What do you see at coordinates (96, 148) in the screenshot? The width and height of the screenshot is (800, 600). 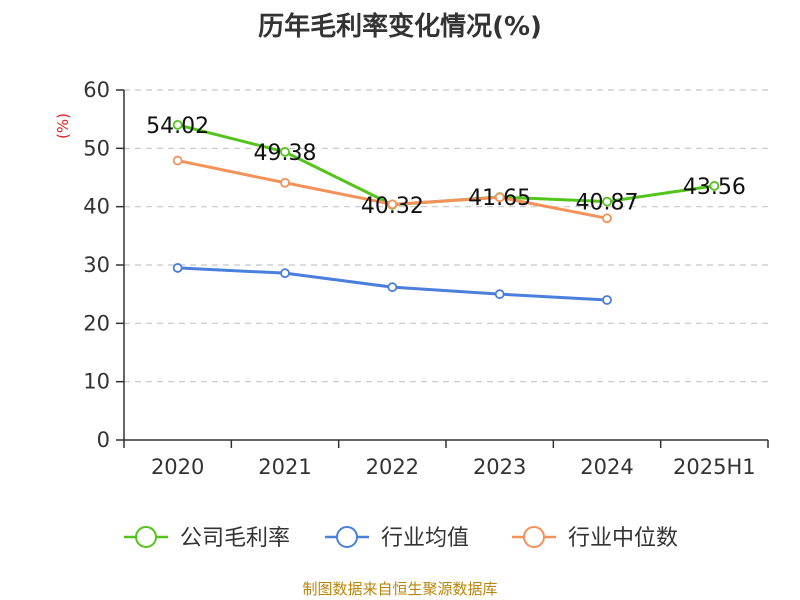 I see `y-tick-label: 50` at bounding box center [96, 148].